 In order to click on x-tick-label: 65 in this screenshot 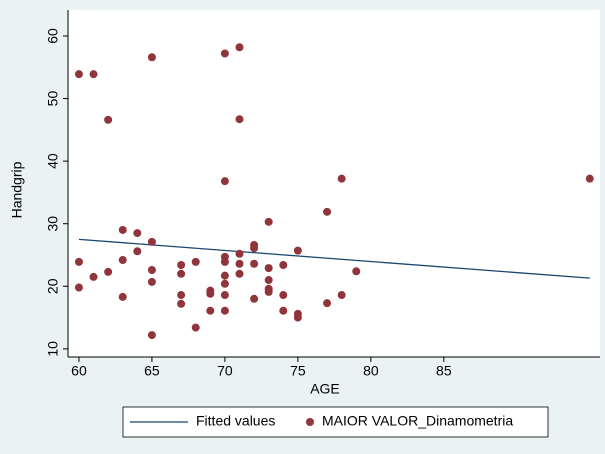, I will do `click(152, 371)`.